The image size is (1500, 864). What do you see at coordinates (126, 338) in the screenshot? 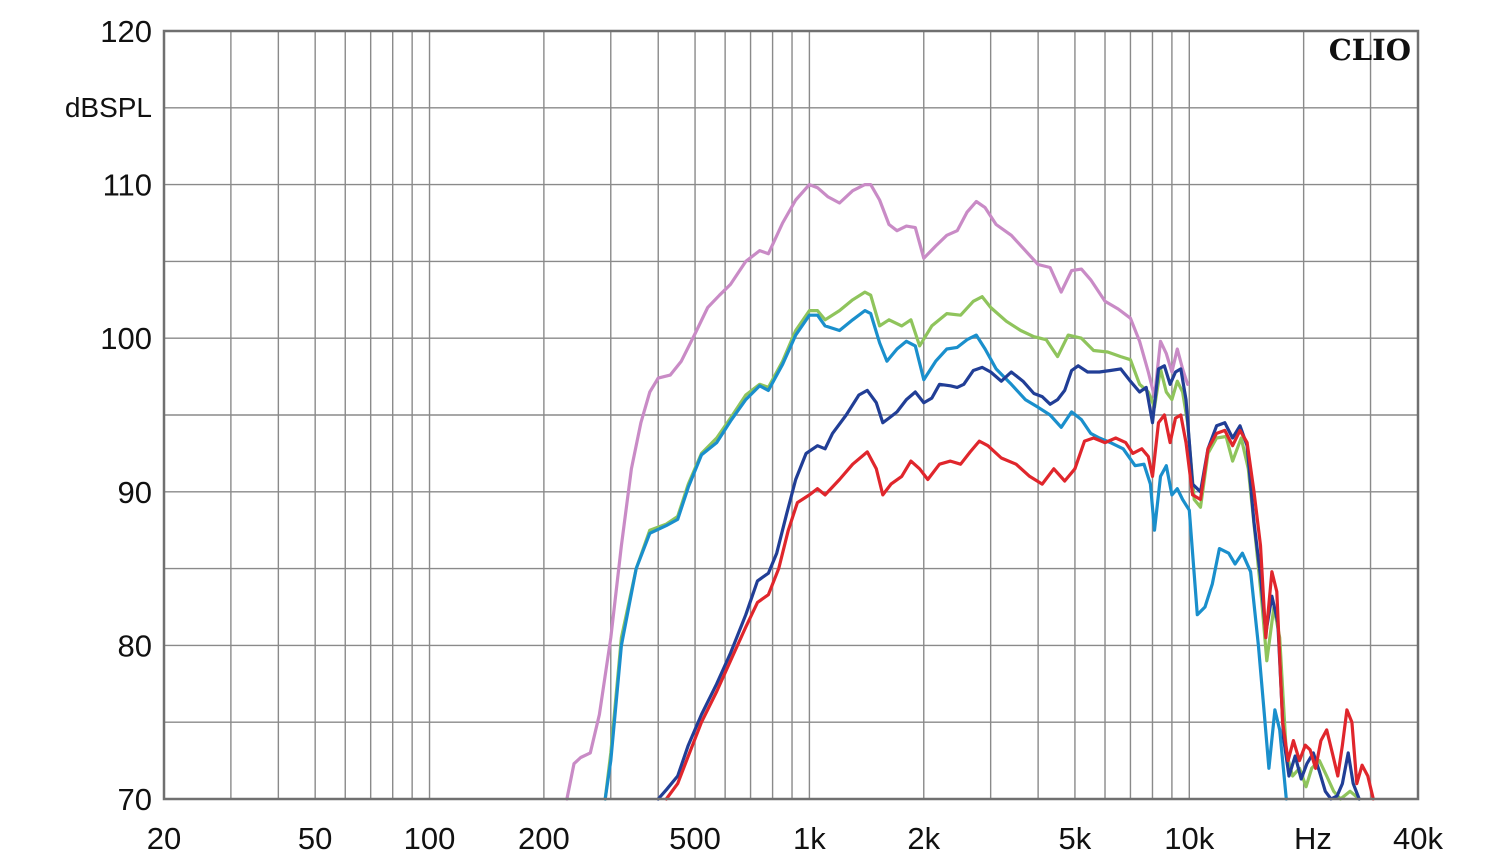
I see `y-tick-label: 100` at bounding box center [126, 338].